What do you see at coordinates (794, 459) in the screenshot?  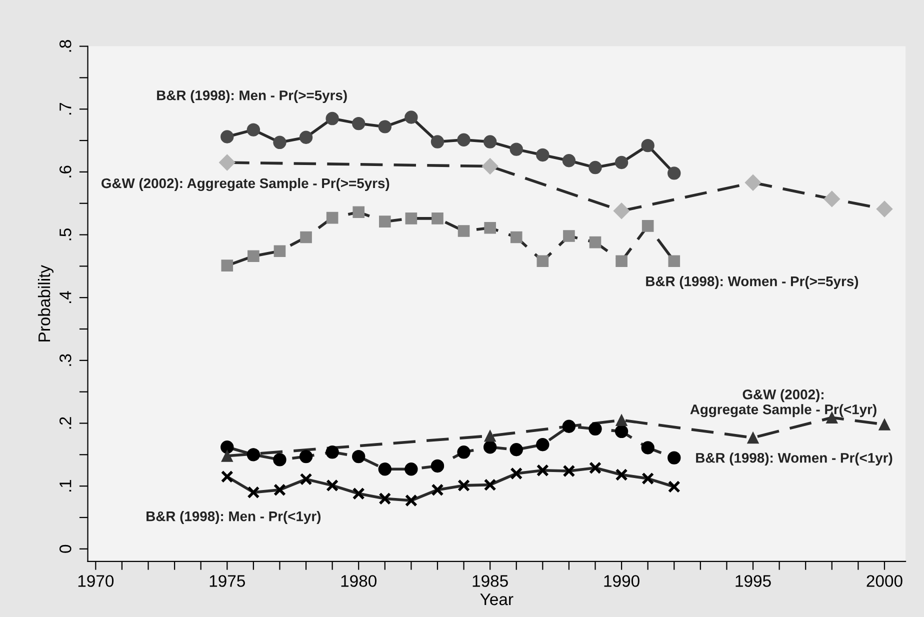 I see `series-label: B&R (1998): Women - Pr(<1yr)` at bounding box center [794, 459].